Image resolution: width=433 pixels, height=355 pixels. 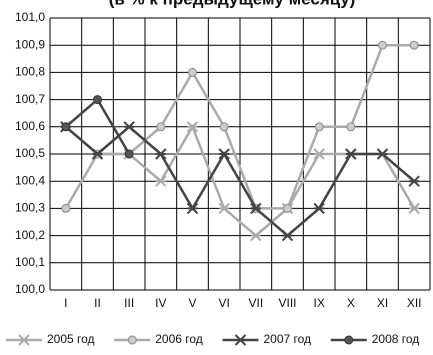 I want to click on x-tick-label: III, so click(x=129, y=303).